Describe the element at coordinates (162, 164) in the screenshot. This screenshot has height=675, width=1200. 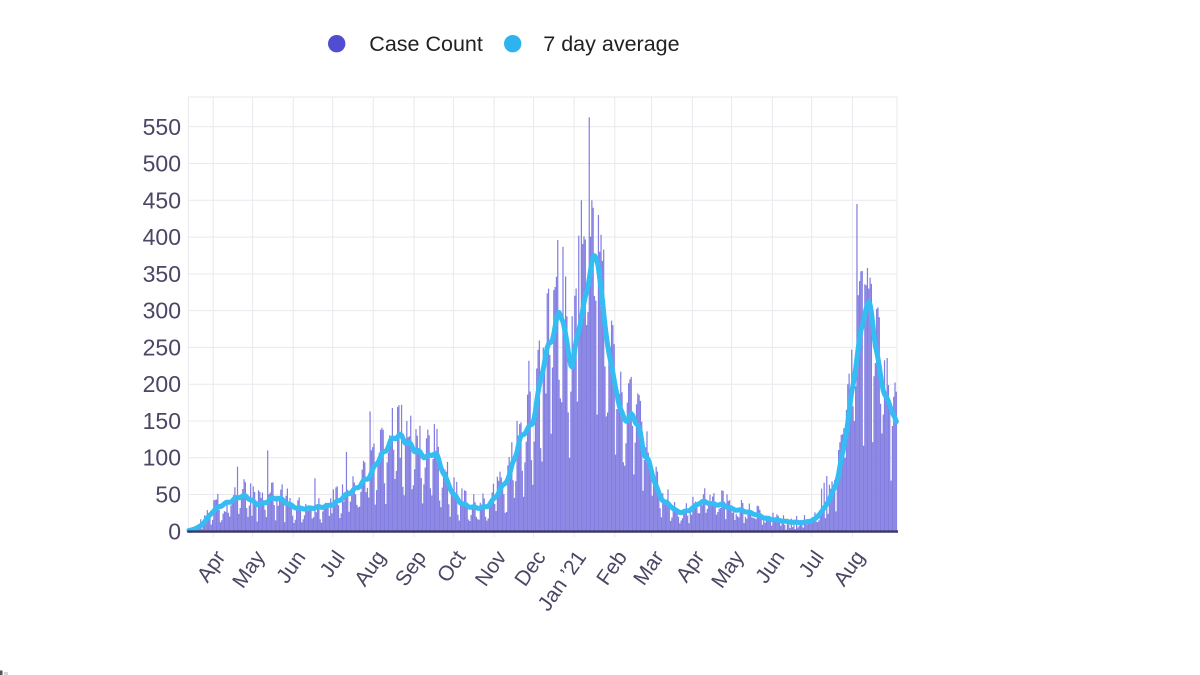
I see `svg-text: 500` at that location.